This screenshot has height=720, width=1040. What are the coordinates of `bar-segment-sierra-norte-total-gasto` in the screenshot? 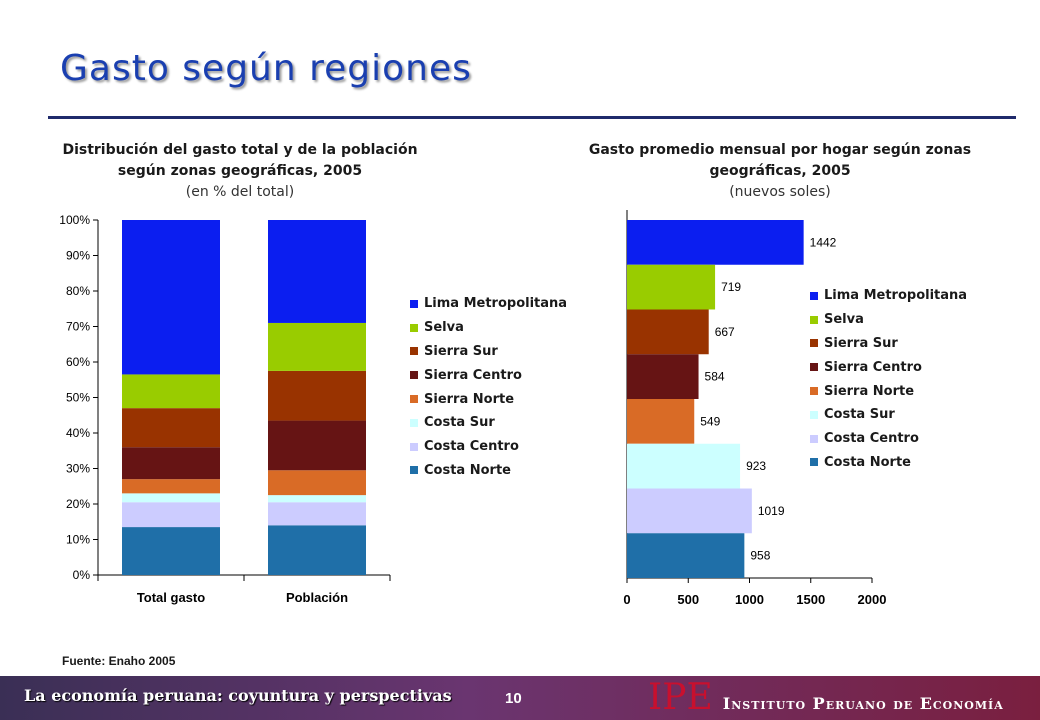 It's located at (171, 486).